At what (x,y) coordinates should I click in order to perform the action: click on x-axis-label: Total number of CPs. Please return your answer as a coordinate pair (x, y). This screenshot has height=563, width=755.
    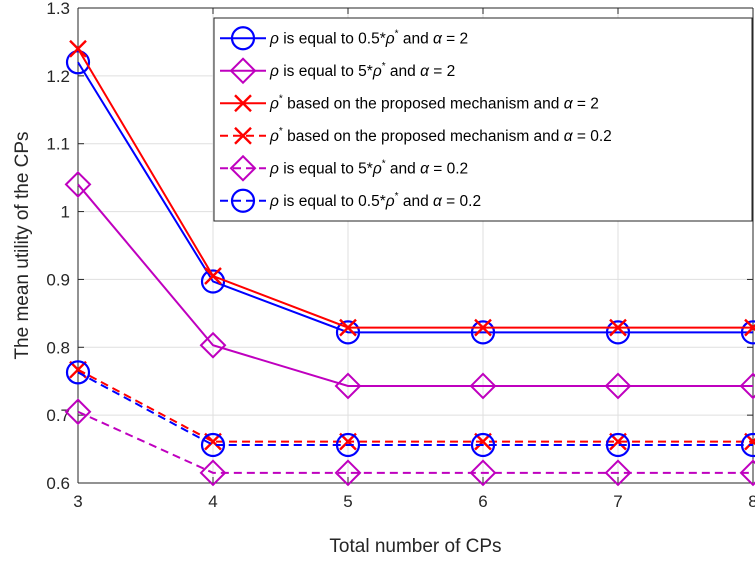
    Looking at the image, I should click on (415, 546).